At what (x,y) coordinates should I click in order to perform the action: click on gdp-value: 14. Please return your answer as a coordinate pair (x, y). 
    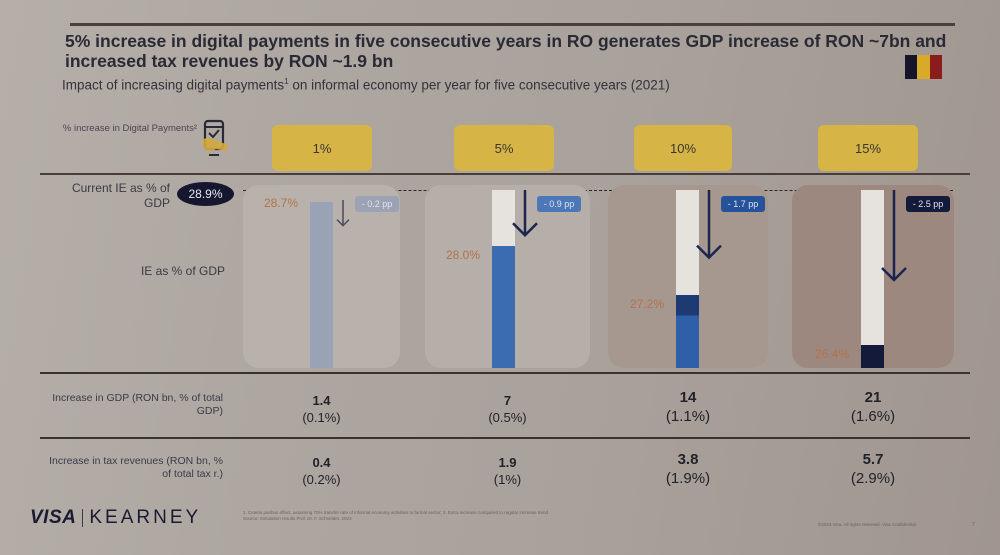
    Looking at the image, I should click on (688, 397).